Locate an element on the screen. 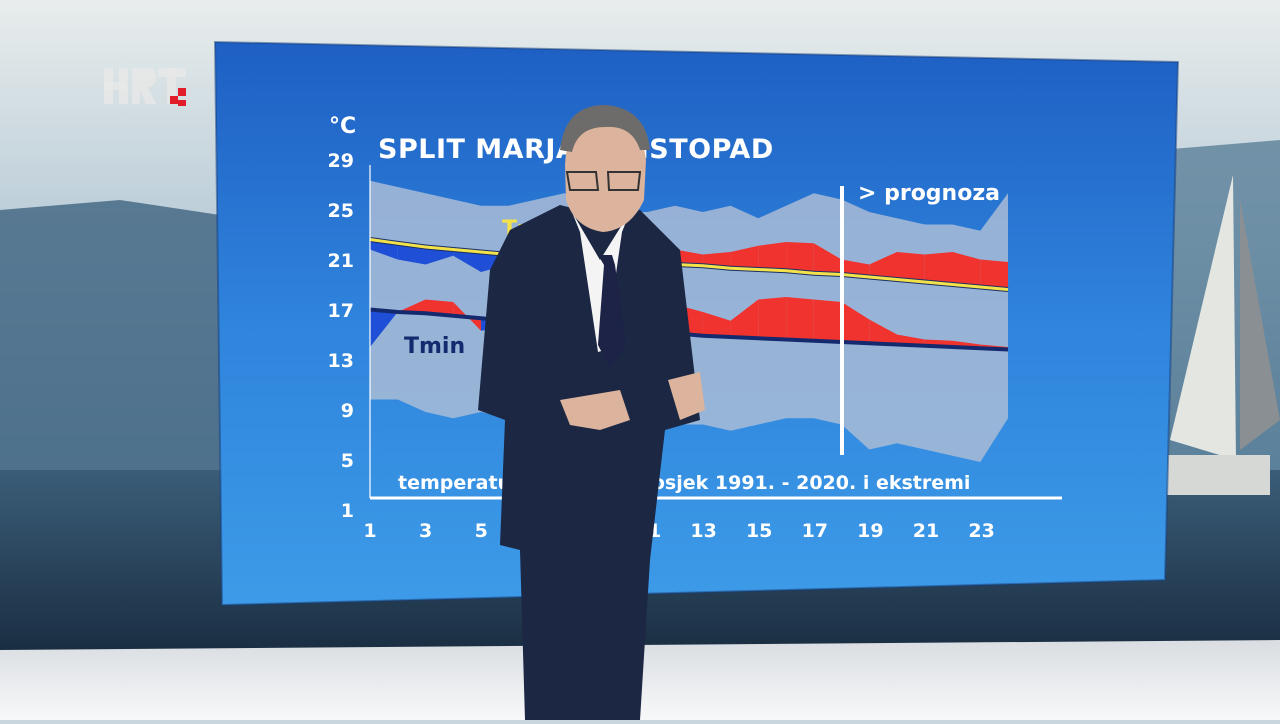 The width and height of the screenshot is (1280, 724). y-tick-label: 13 is located at coordinates (340, 361).